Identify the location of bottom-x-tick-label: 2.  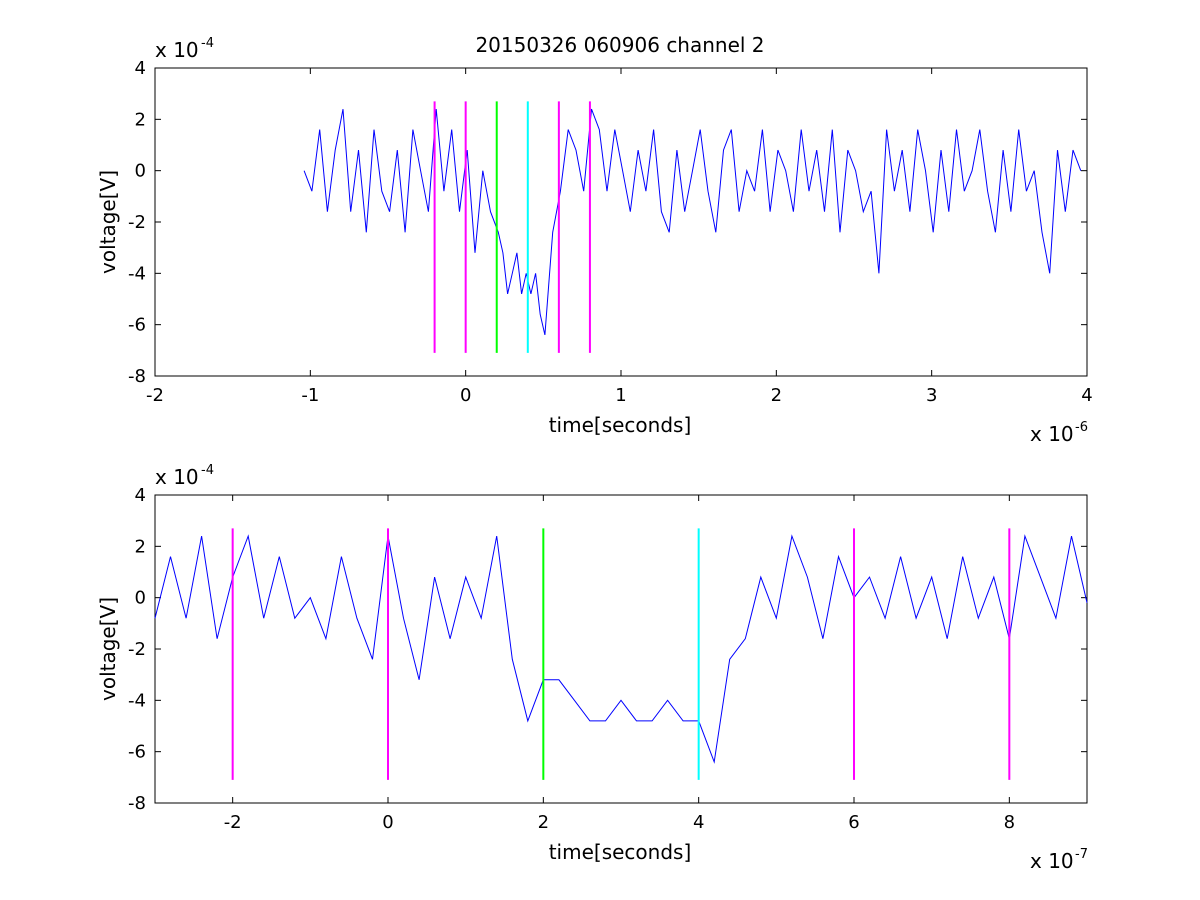
(543, 822).